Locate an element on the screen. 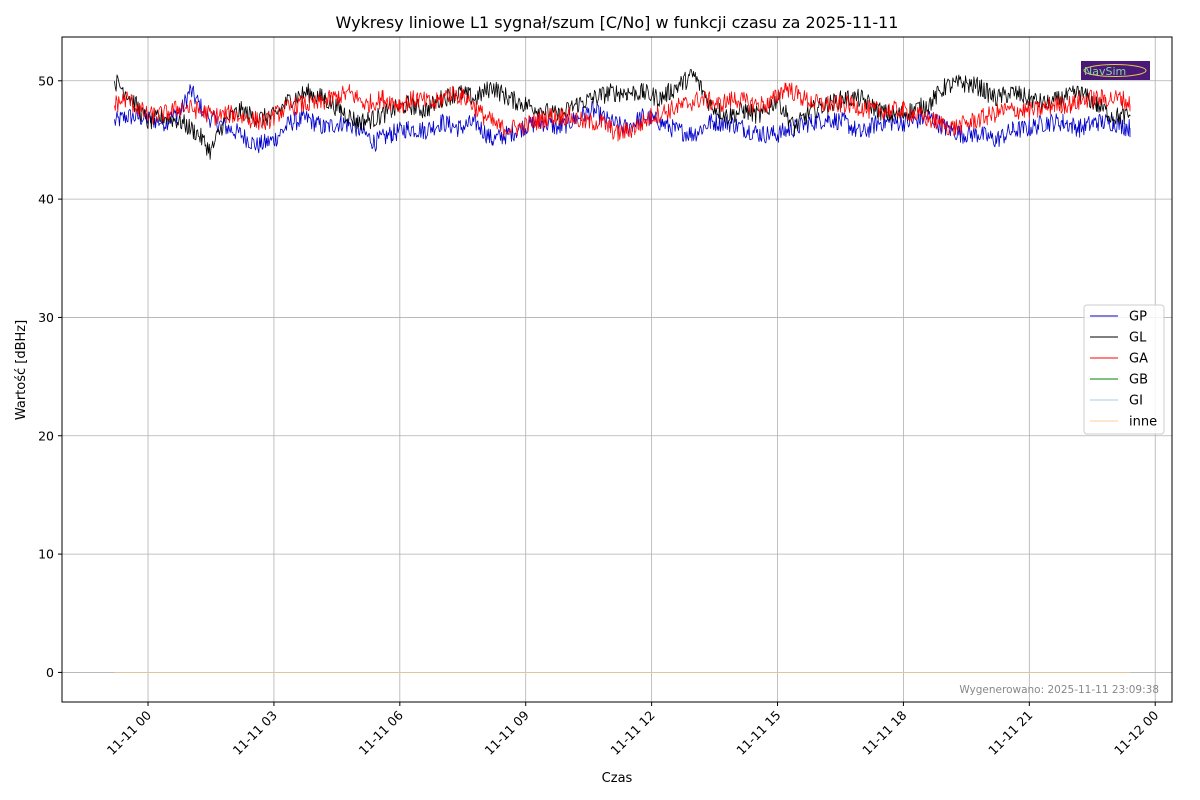 This screenshot has height=800, width=1200. legend-label-gi: GI is located at coordinates (1136, 401).